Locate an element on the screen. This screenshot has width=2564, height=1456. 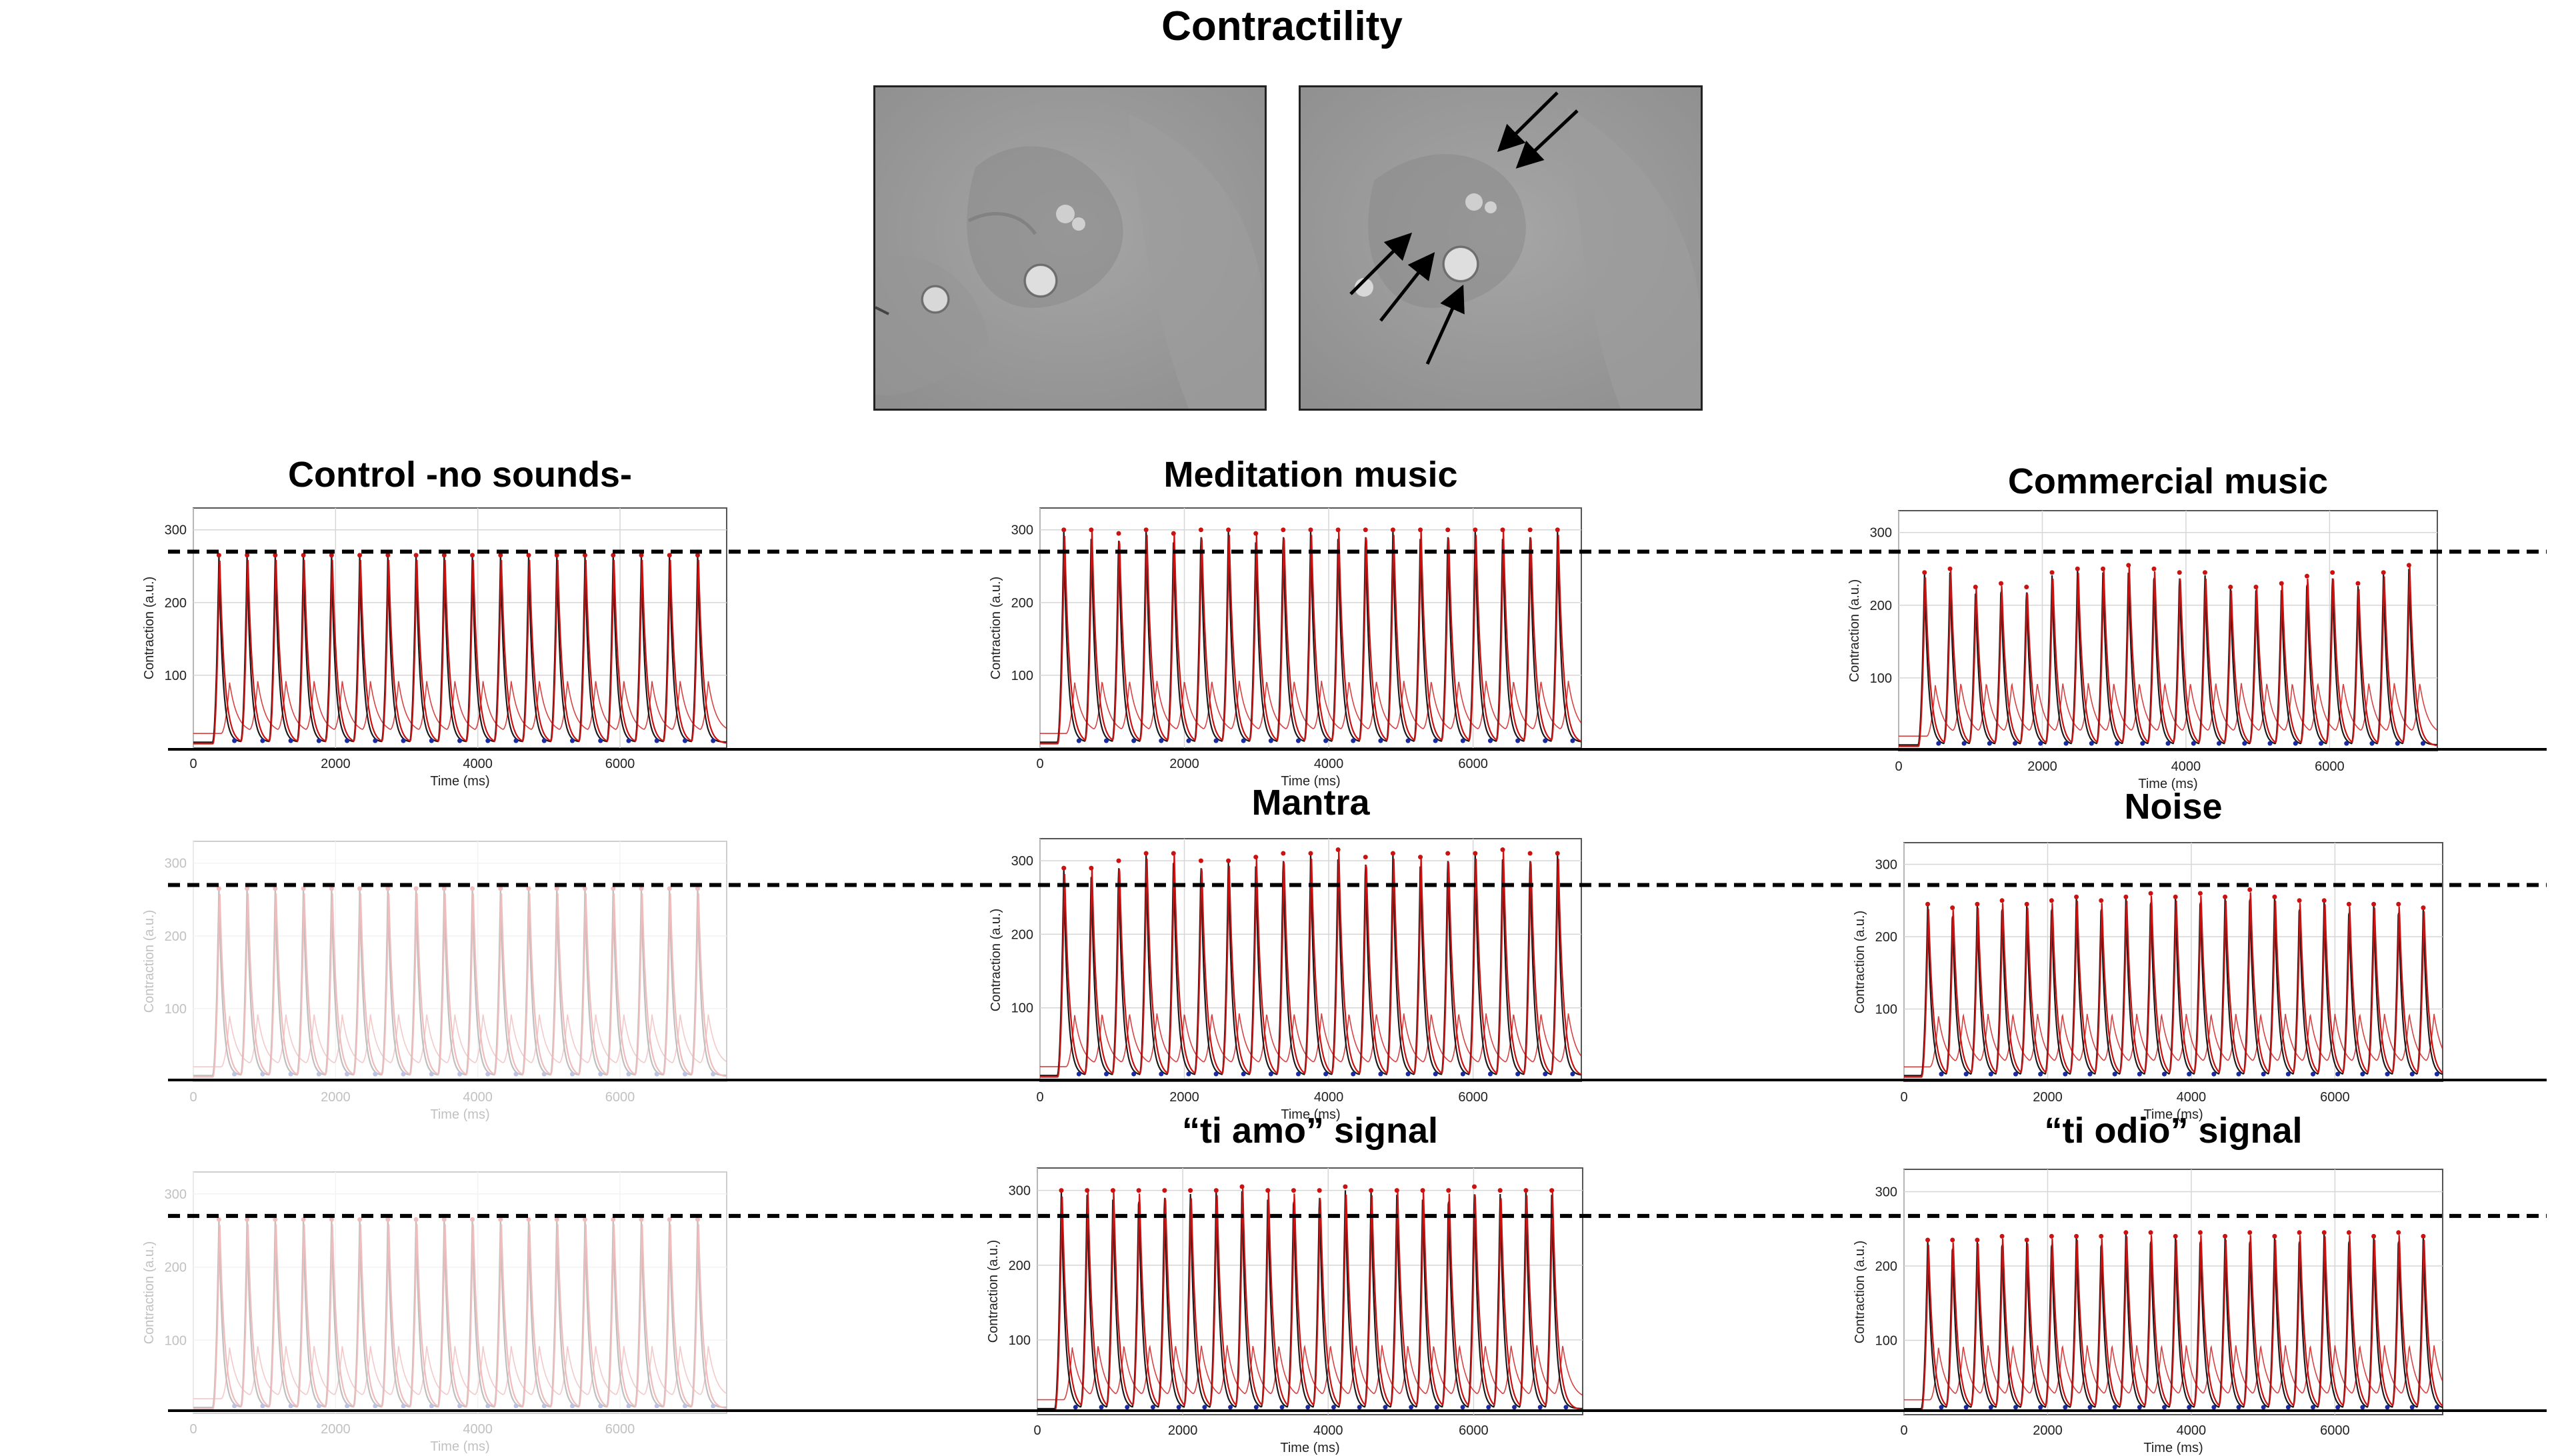
cell-image-after is located at coordinates (1501, 248).